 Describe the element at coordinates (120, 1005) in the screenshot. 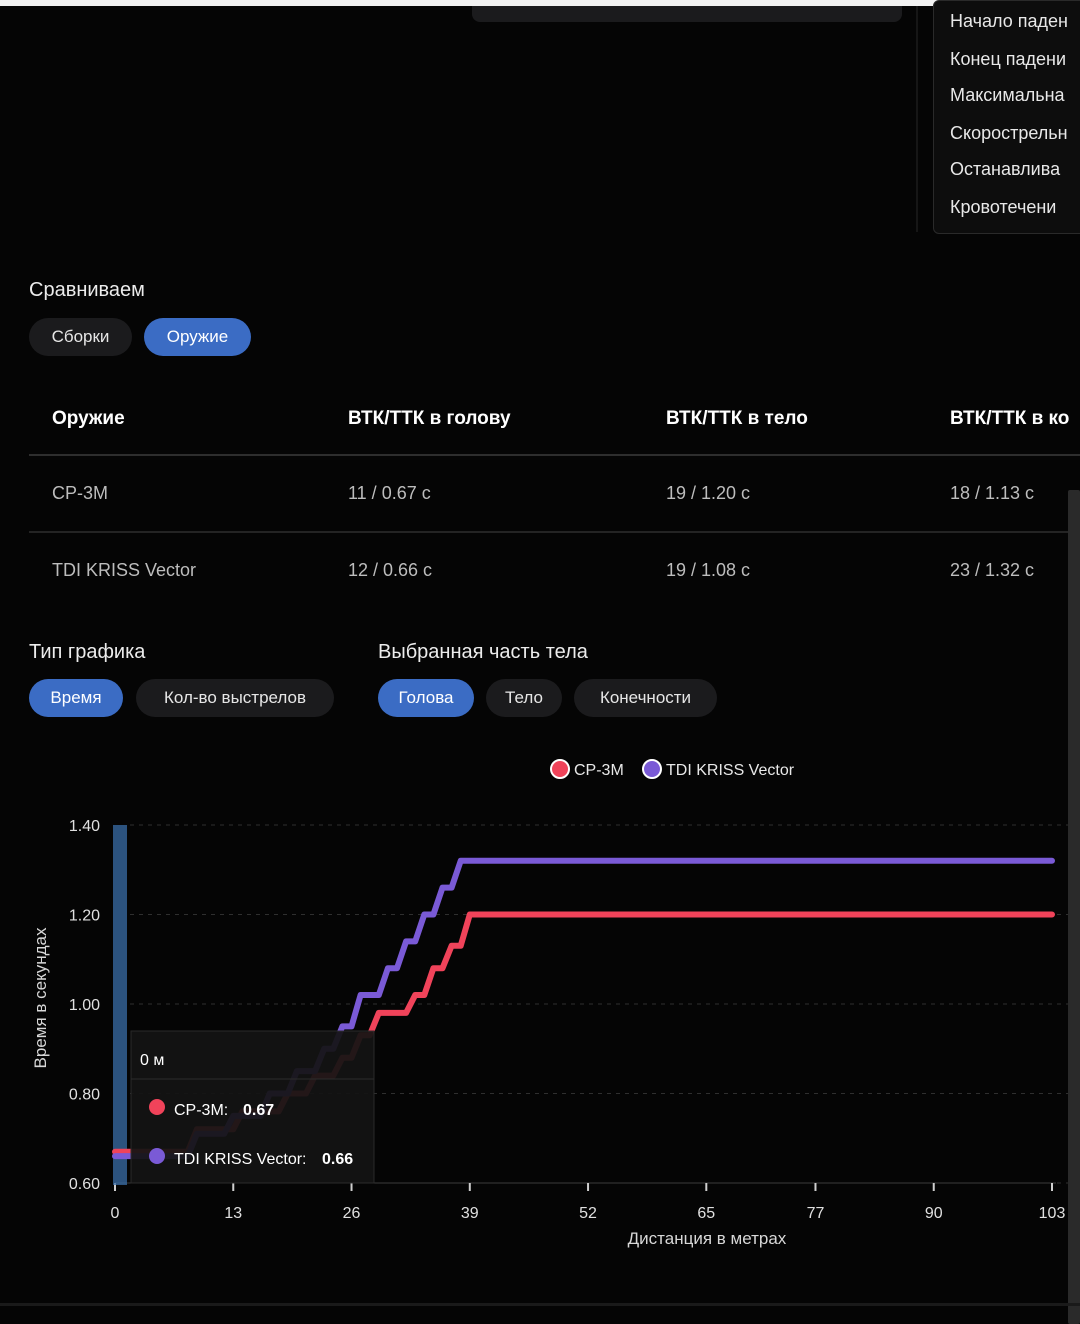

I see `hover-cursor-bar` at that location.